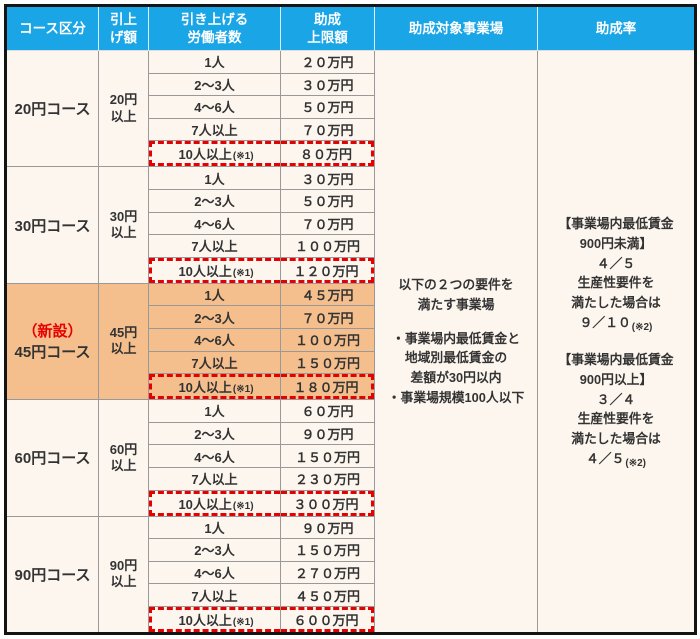 The width and height of the screenshot is (700, 639). I want to click on amount-label: ９０万円, so click(327, 528).